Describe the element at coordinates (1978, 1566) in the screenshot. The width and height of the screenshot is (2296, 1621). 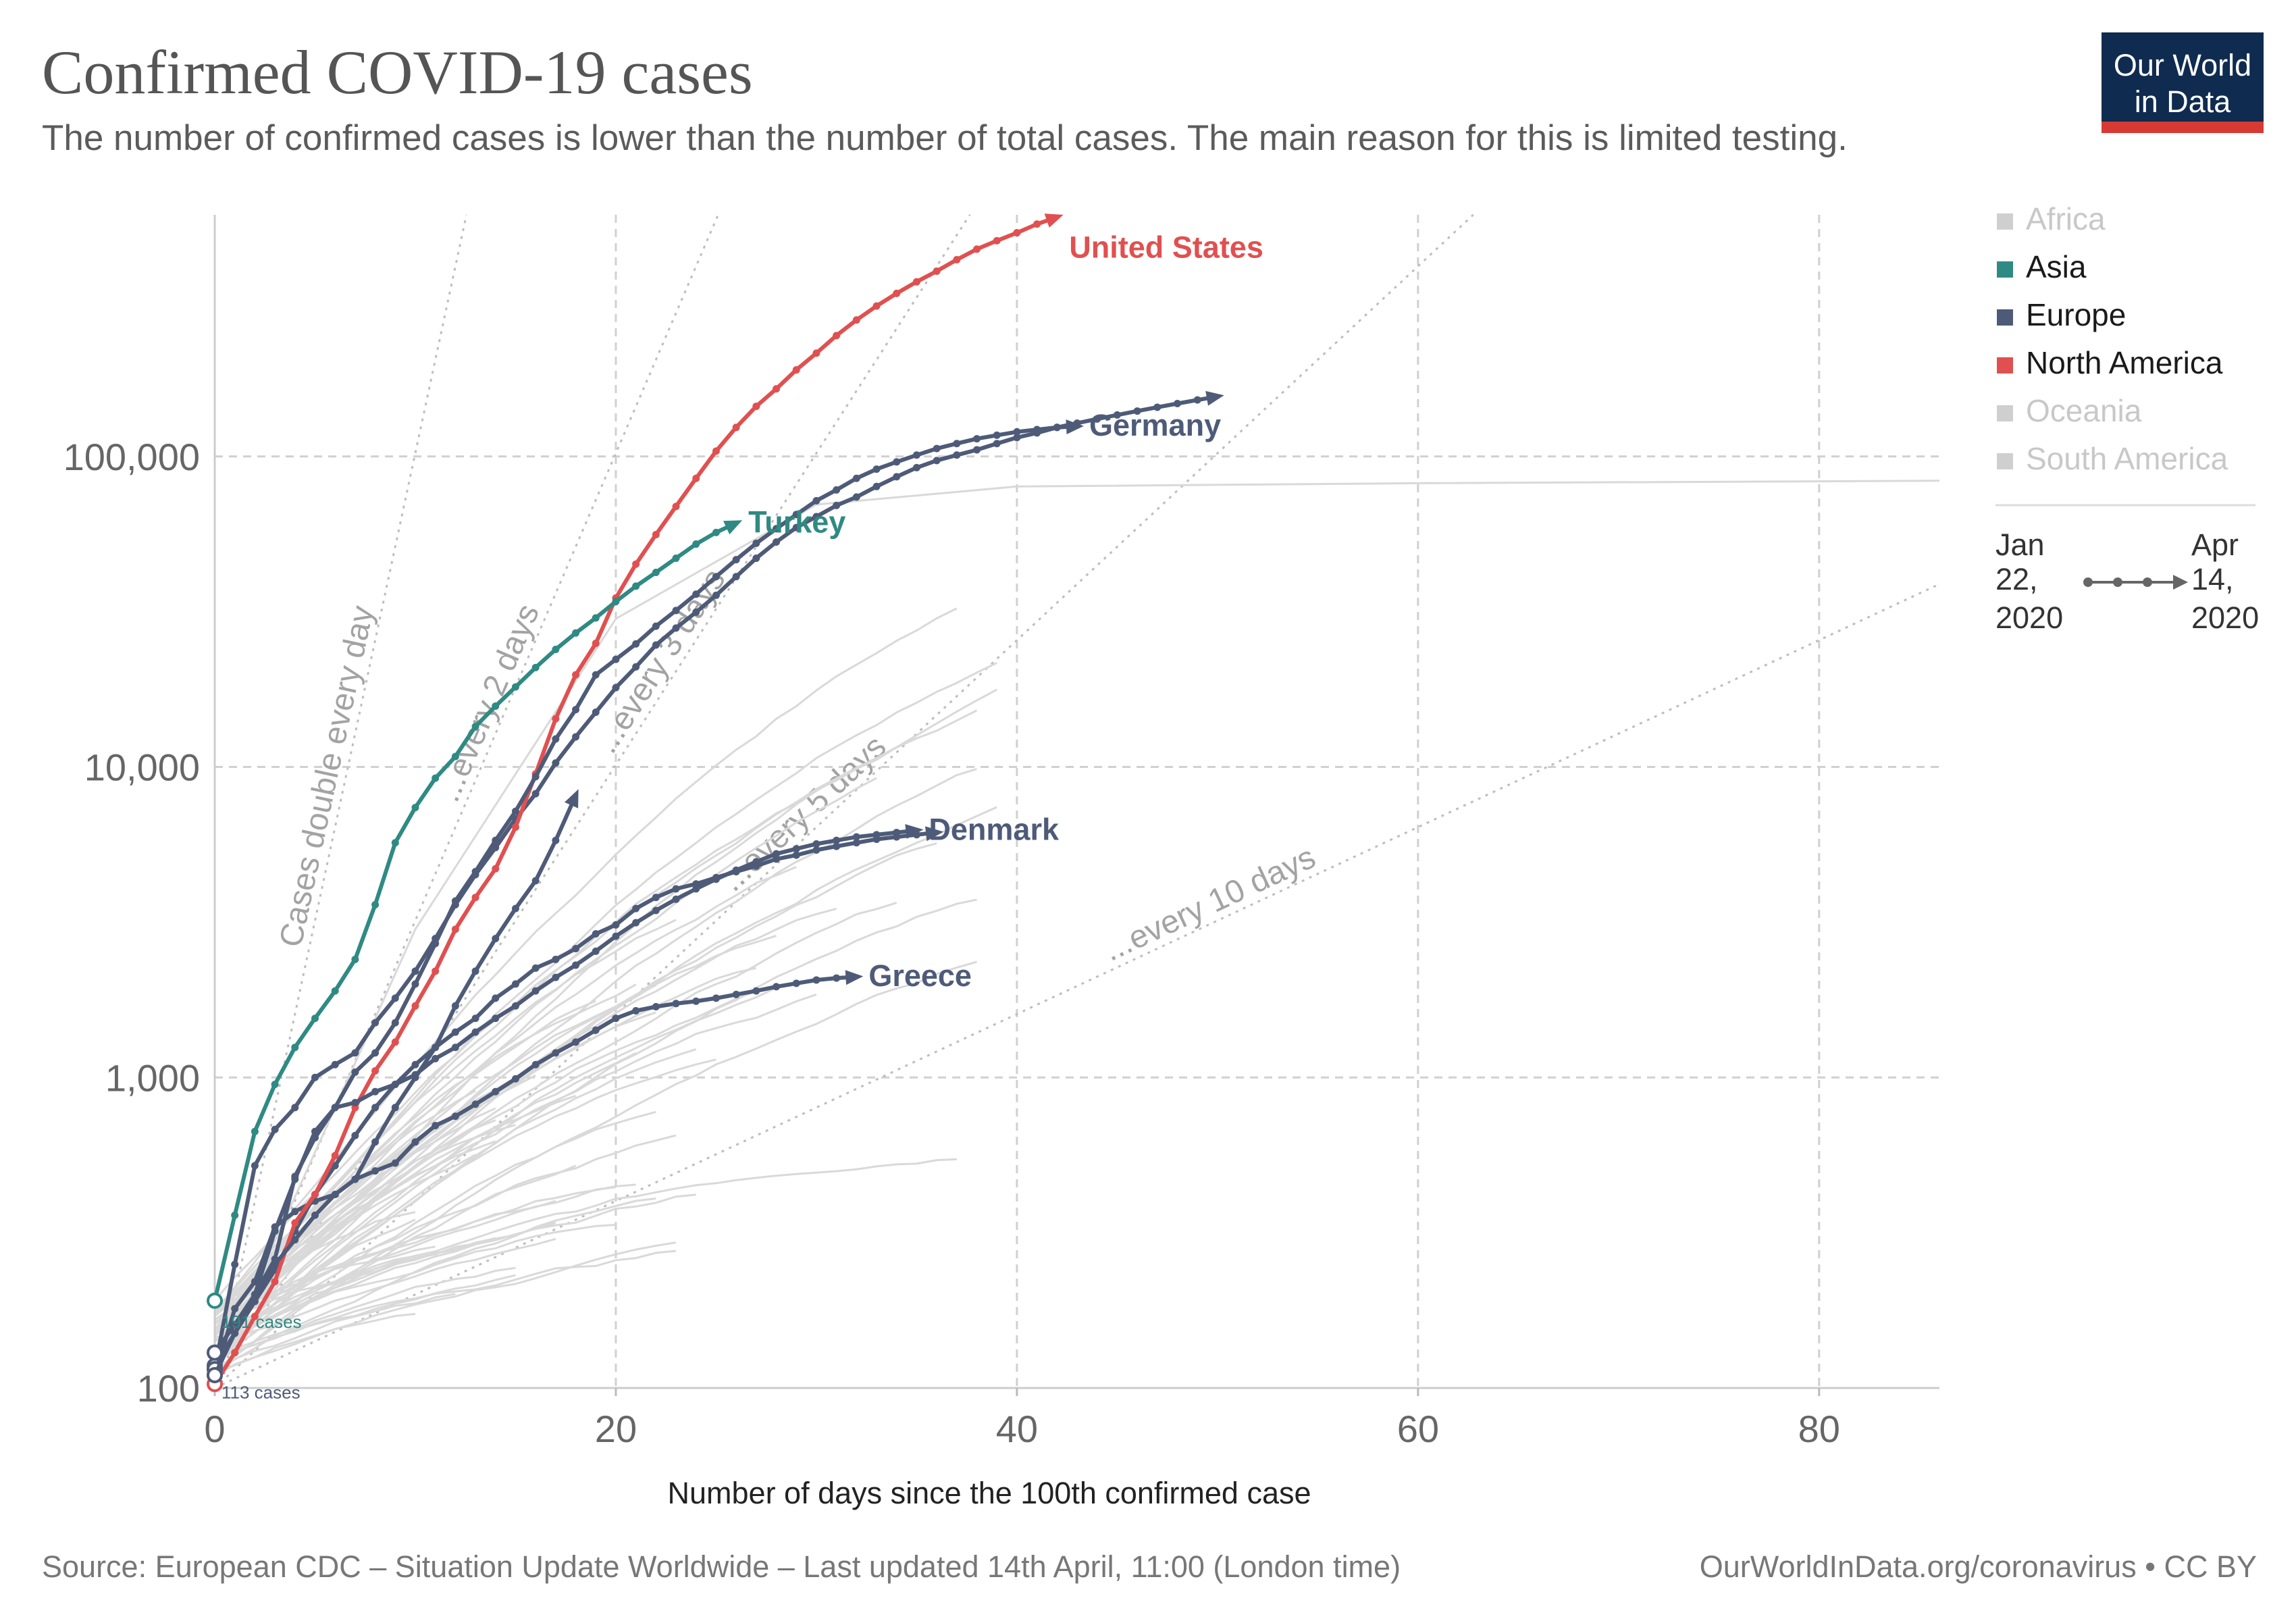
I see `credit-link: OurWorldInData.org/coronavirus • CC BY` at that location.